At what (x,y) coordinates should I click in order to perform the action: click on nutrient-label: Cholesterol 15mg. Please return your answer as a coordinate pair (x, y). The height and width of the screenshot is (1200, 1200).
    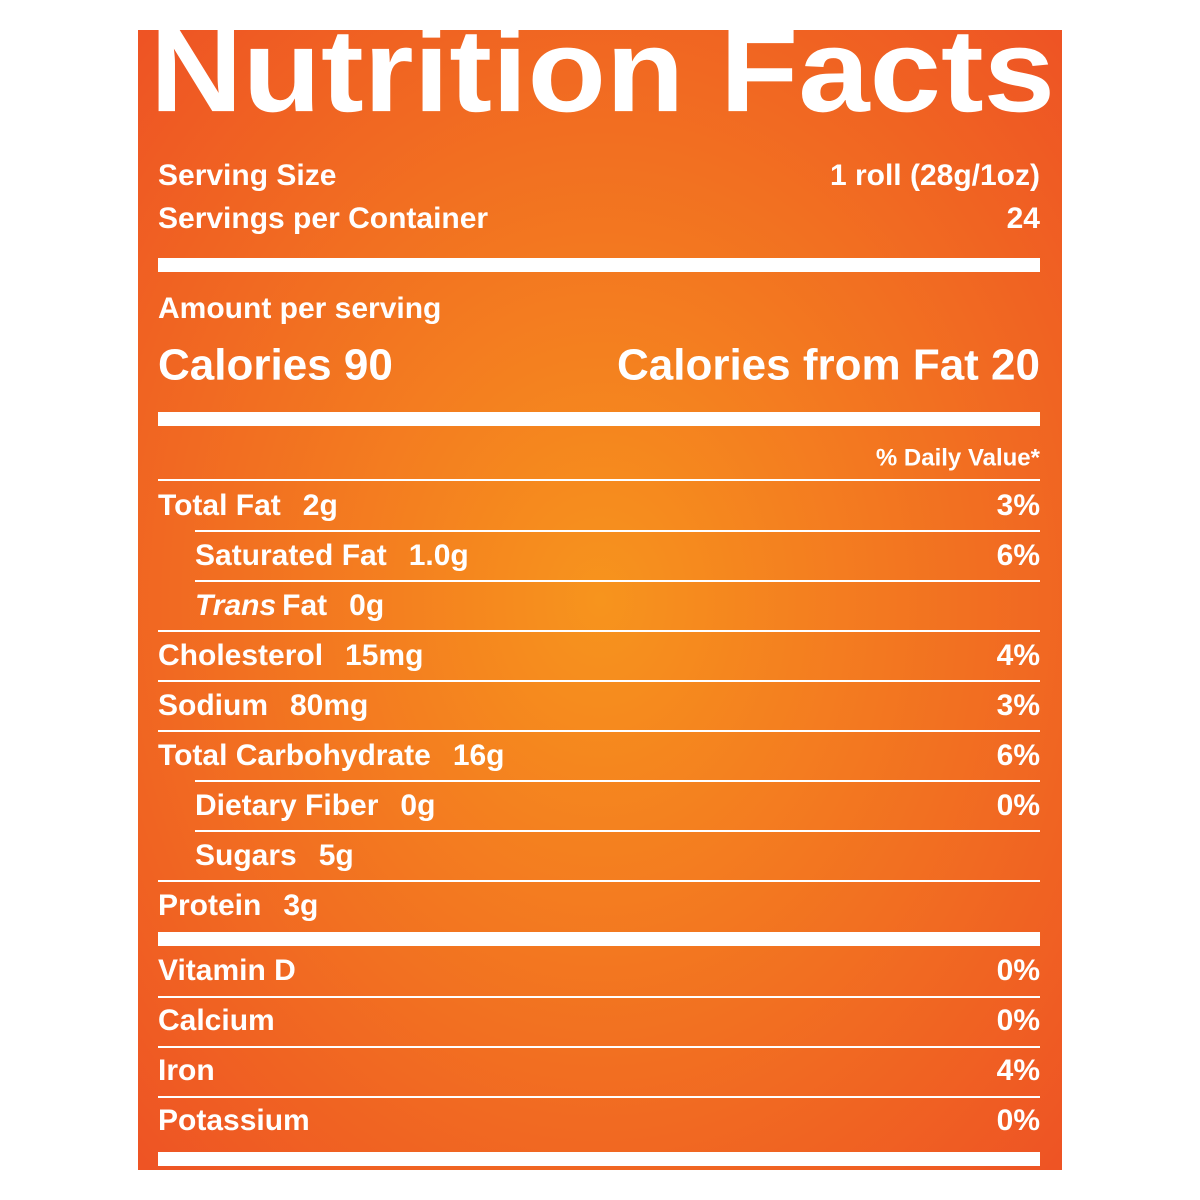
    Looking at the image, I should click on (290, 655).